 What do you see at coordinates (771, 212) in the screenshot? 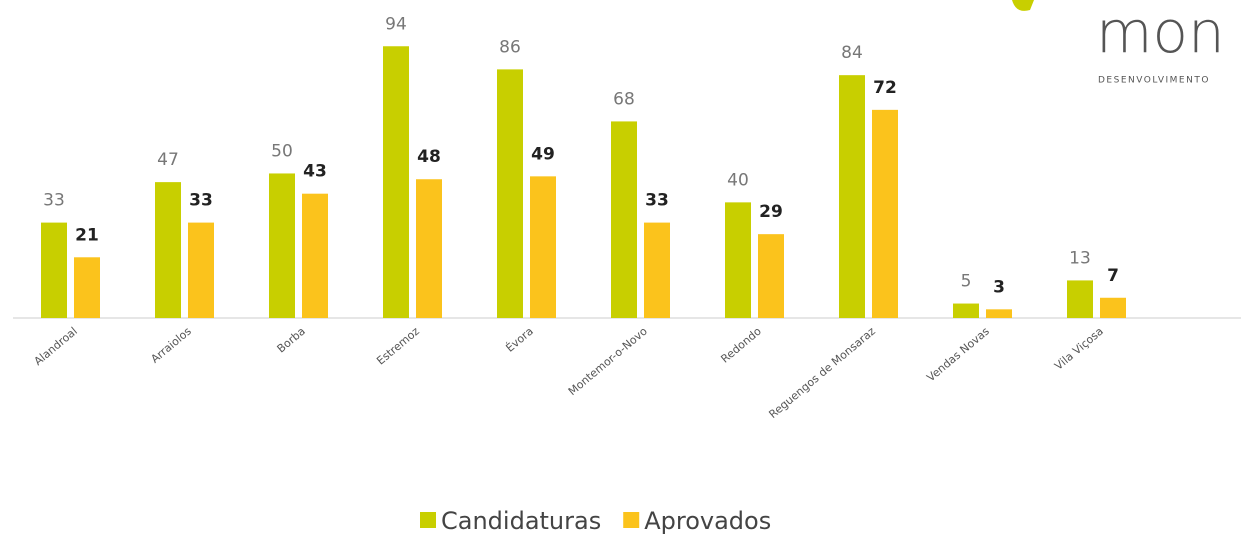
I see `value-label: 29` at bounding box center [771, 212].